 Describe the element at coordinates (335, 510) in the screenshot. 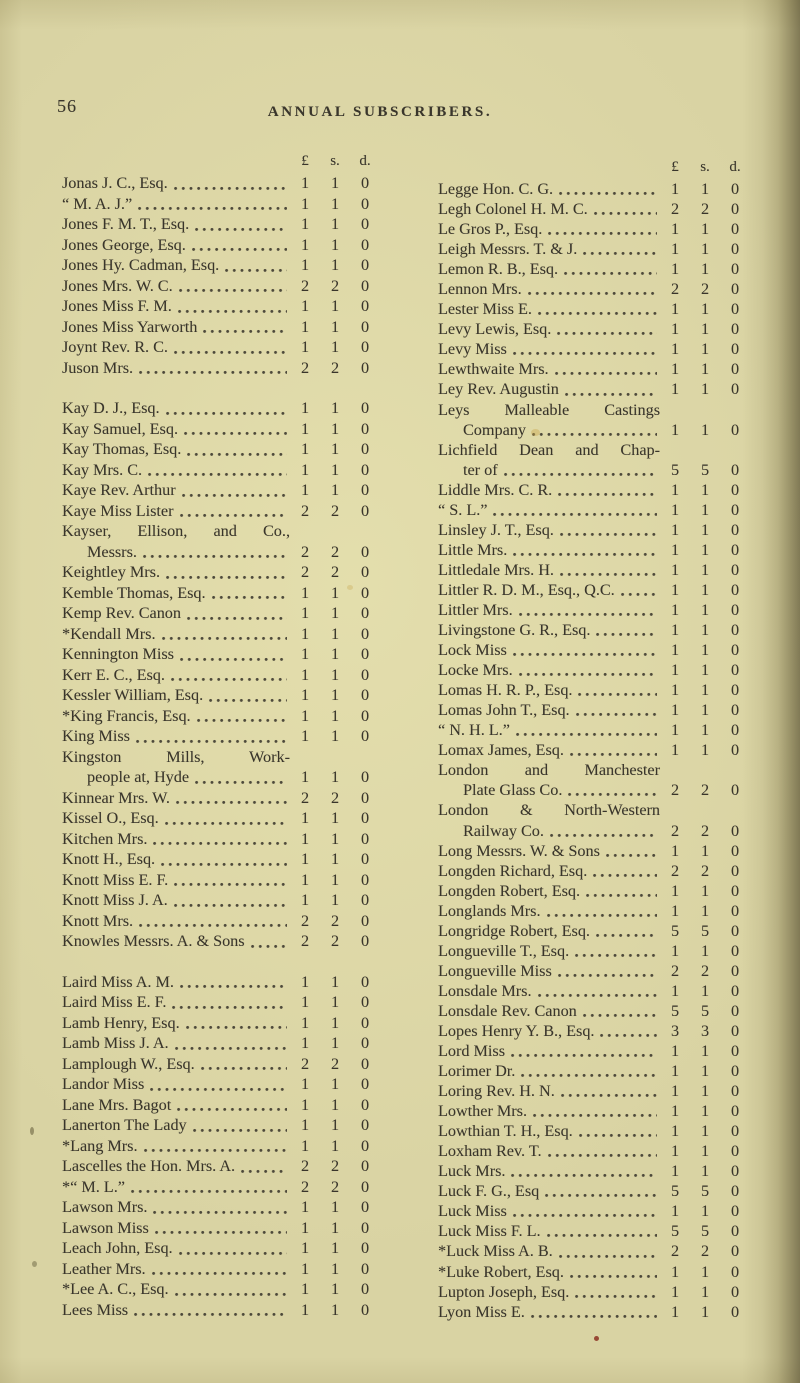

I see `amount-shillings: 2` at that location.